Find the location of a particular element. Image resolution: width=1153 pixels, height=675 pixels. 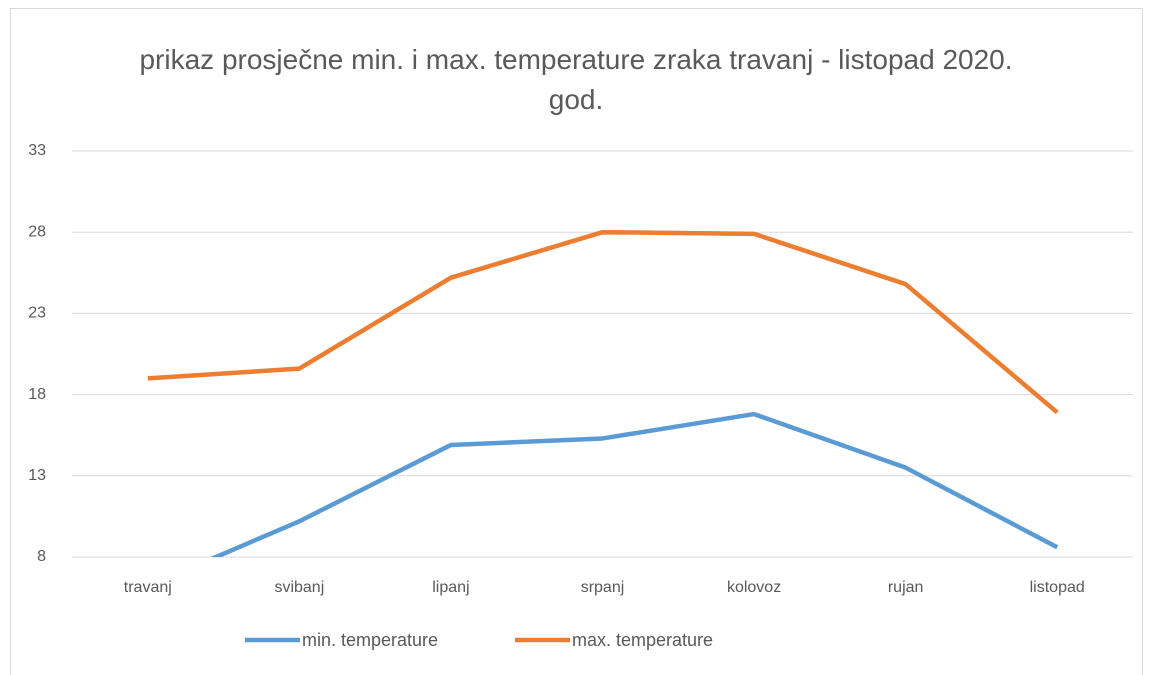

x-tick-label: travanj is located at coordinates (148, 587).